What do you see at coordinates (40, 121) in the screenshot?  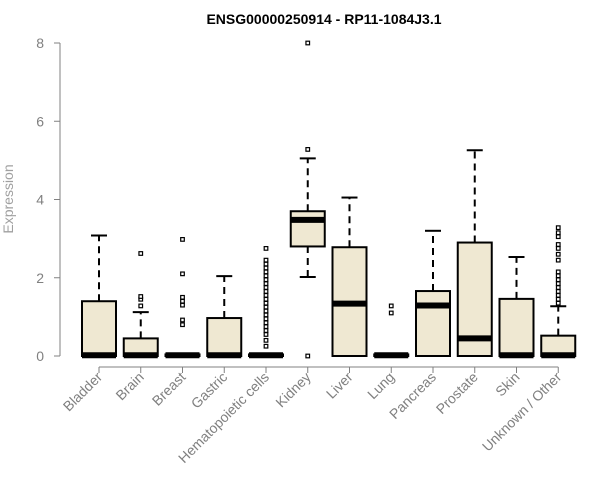 I see `y-tick-label: 6` at bounding box center [40, 121].